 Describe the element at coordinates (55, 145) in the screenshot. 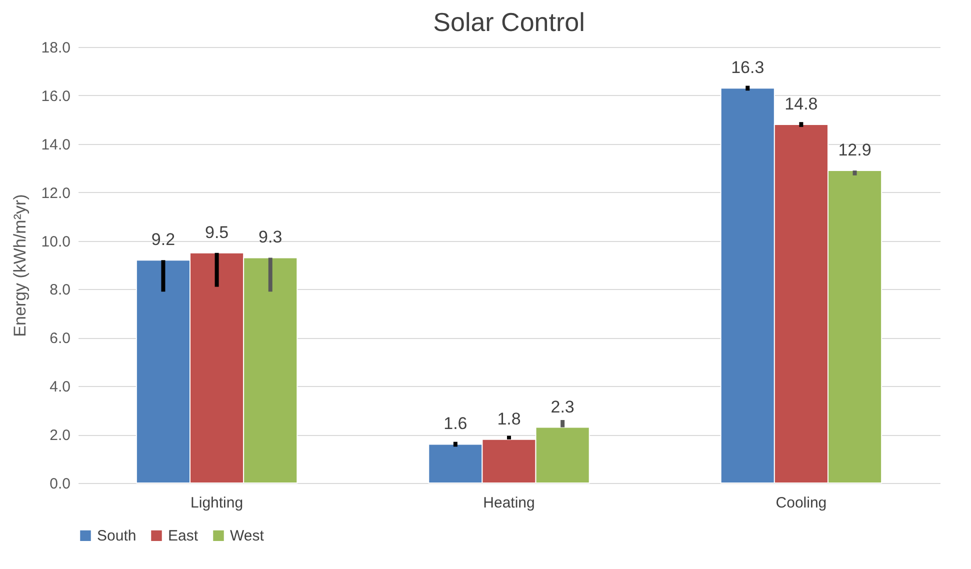

I see `y-tick-label: 14.0` at that location.